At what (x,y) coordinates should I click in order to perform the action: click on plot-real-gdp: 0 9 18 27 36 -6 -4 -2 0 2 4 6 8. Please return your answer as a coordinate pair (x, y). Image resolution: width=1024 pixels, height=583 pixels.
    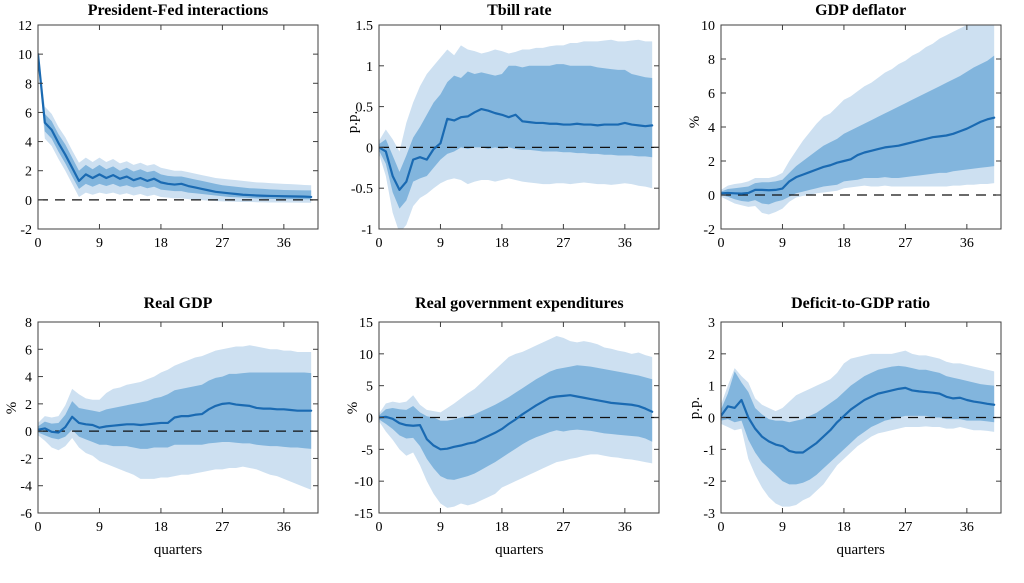
    Looking at the image, I should click on (169, 425).